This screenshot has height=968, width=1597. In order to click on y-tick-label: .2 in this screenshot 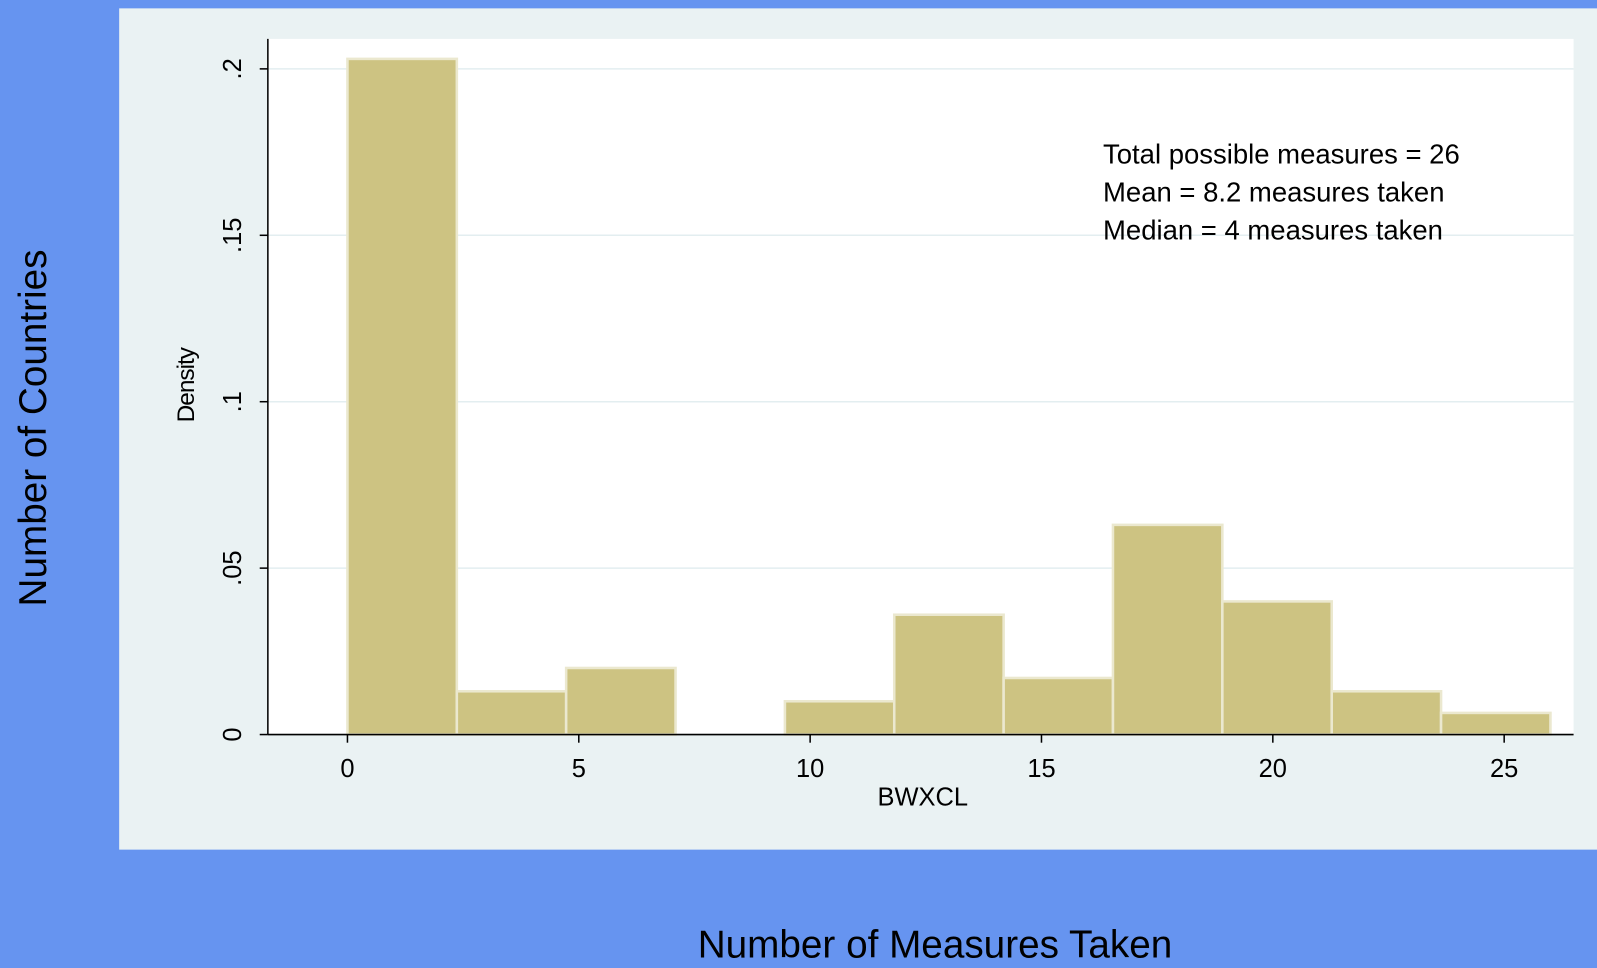, I will do `click(233, 68)`.